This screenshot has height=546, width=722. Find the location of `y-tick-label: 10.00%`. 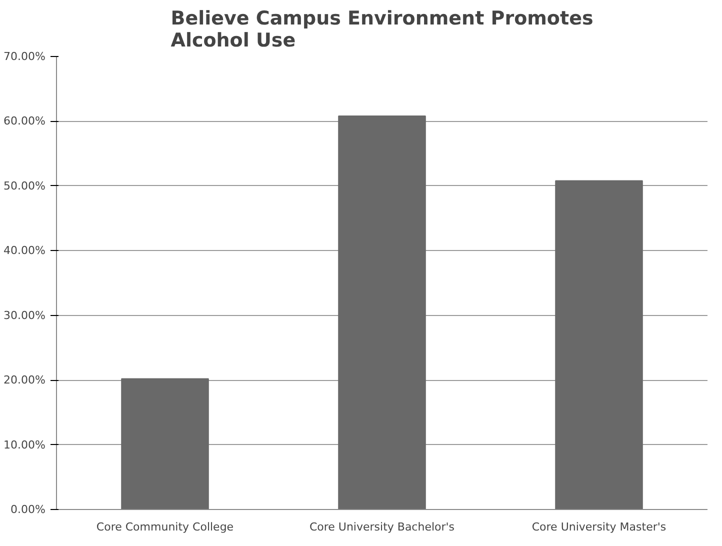

y-tick-label: 10.00% is located at coordinates (25, 445).